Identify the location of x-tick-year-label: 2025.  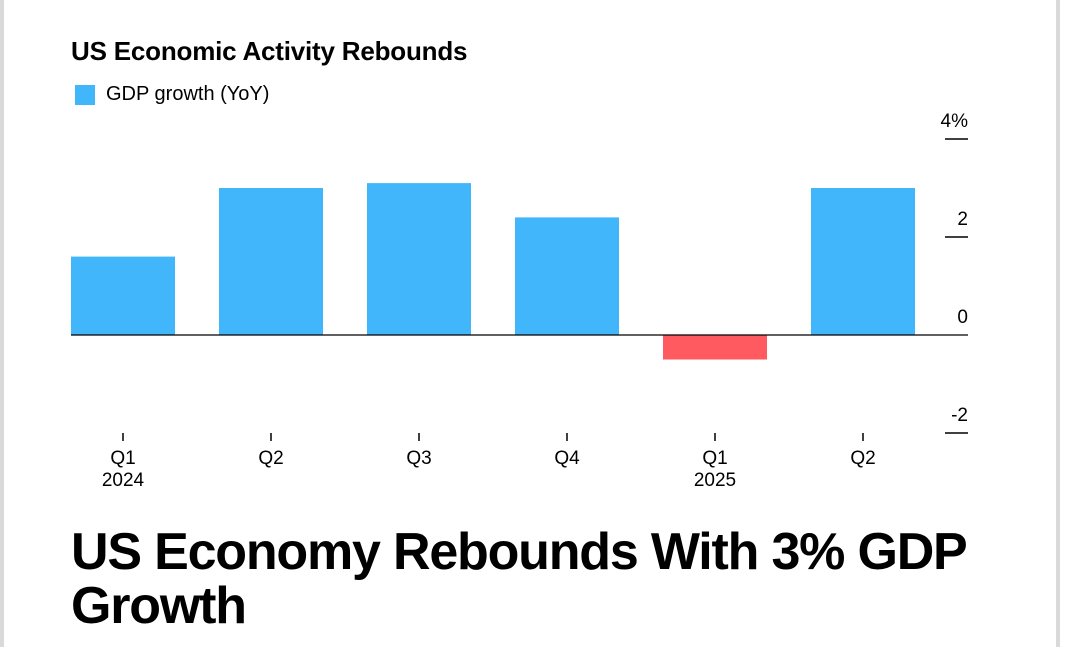
(715, 480).